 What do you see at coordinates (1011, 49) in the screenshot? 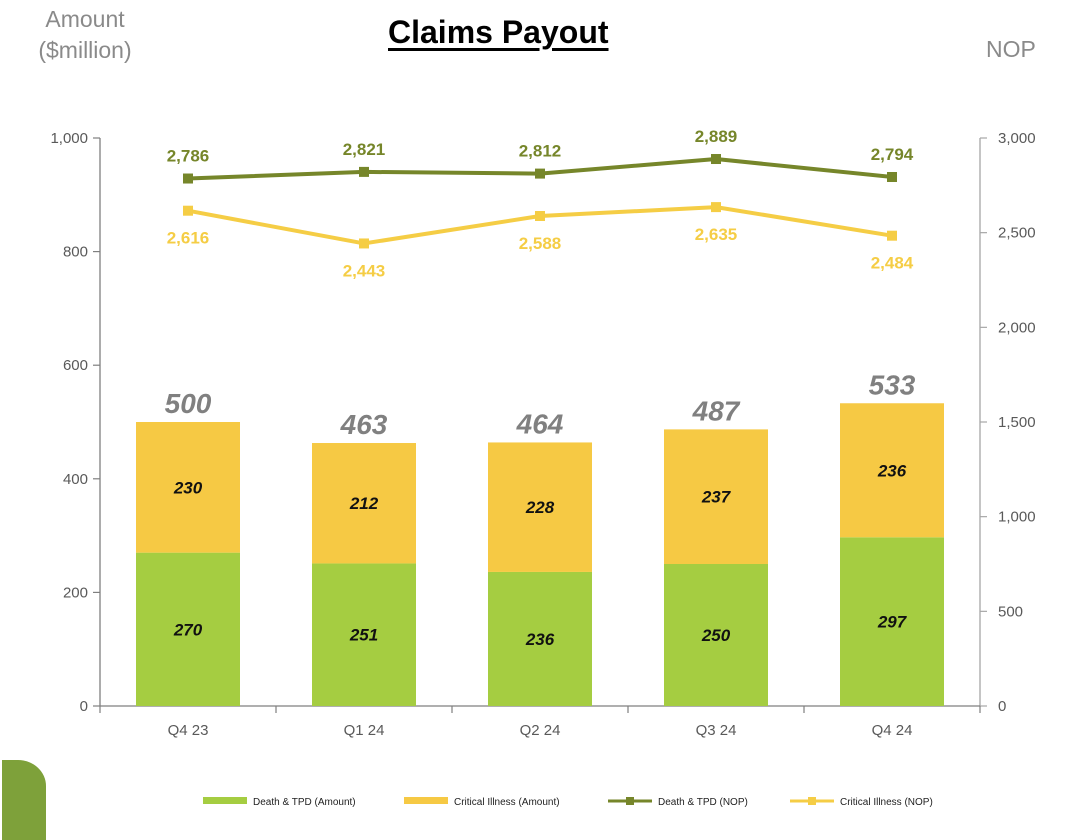
I see `right-axis-title: NOP` at bounding box center [1011, 49].